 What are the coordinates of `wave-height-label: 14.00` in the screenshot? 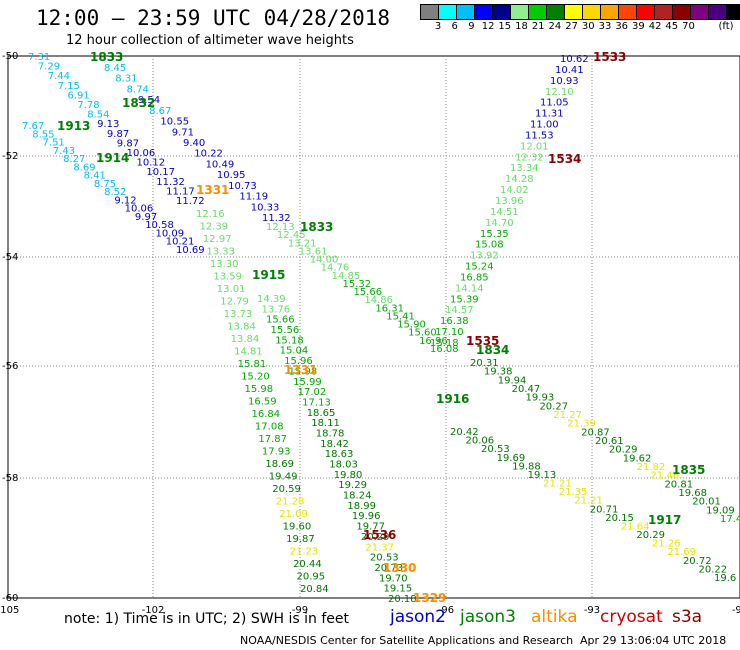 It's located at (324, 260).